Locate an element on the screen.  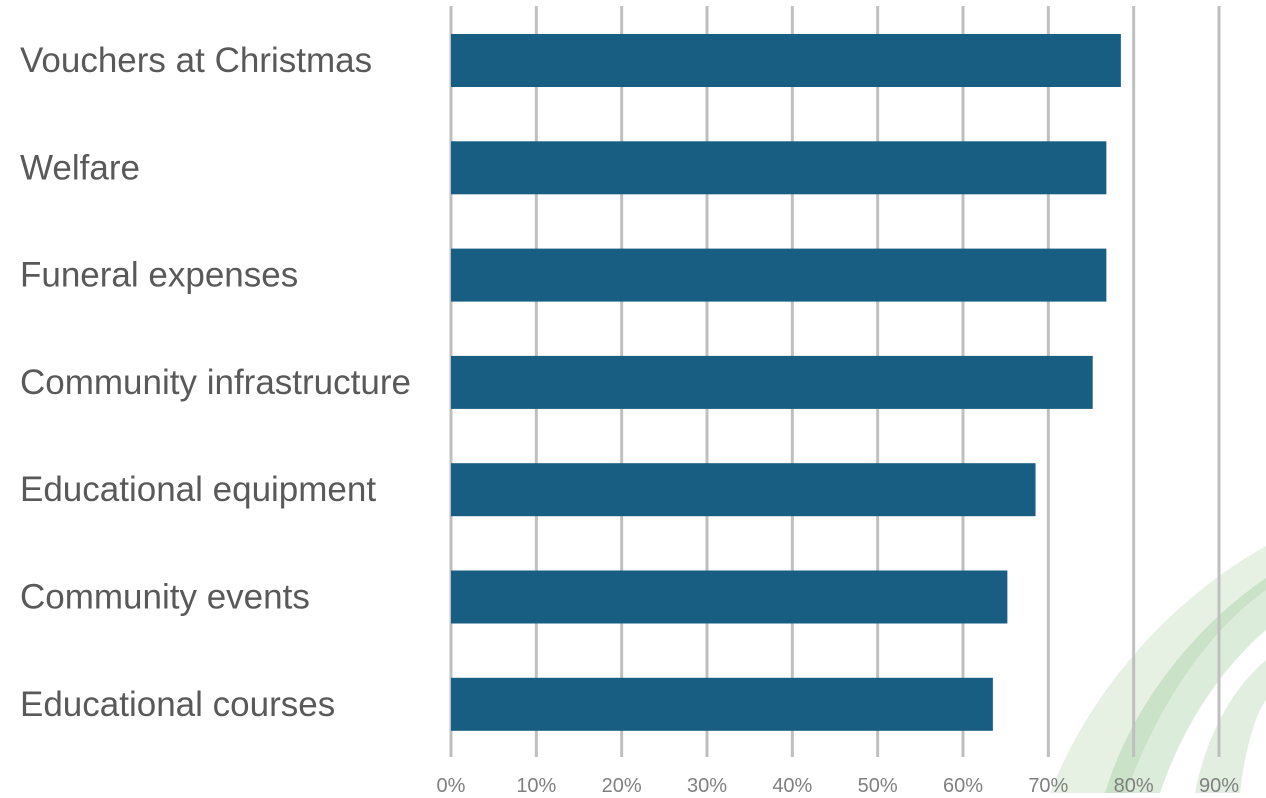
x-tick-label-70: 70% is located at coordinates (1048, 784).